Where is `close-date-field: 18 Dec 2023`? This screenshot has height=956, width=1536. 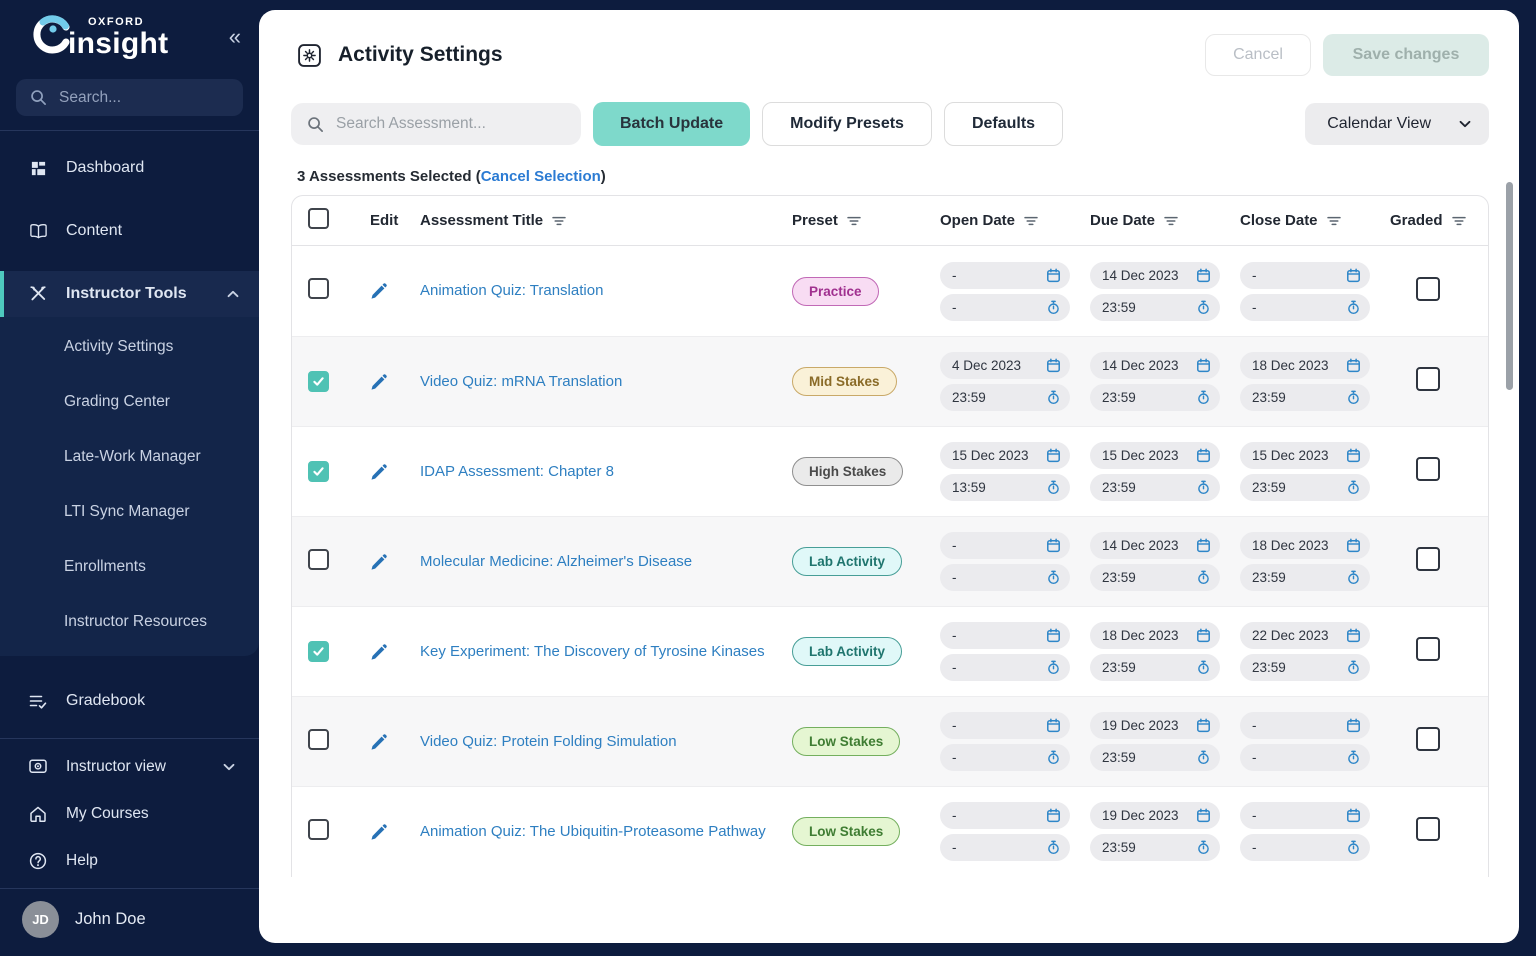 close-date-field: 18 Dec 2023 is located at coordinates (1305, 545).